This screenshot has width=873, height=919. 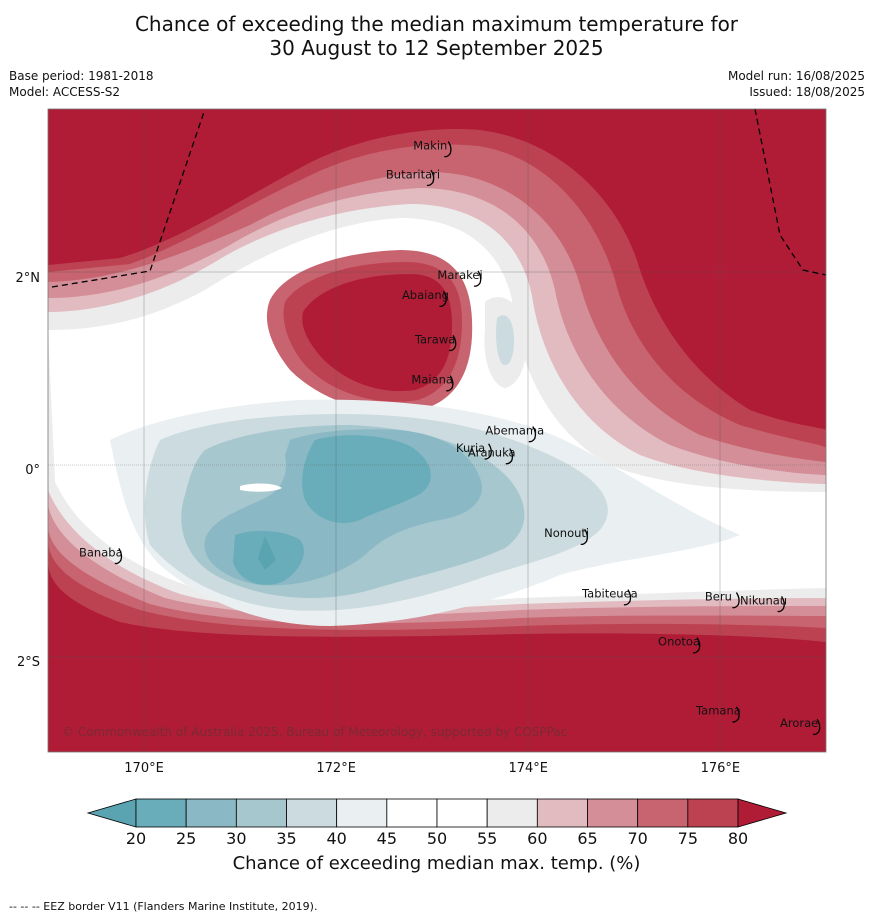 I want to click on lon-tick-label: 176°E, so click(x=721, y=768).